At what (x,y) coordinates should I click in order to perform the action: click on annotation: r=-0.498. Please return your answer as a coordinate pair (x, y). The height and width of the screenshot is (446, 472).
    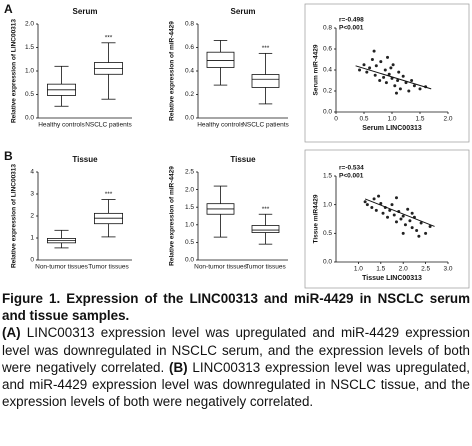
    Looking at the image, I should click on (351, 20).